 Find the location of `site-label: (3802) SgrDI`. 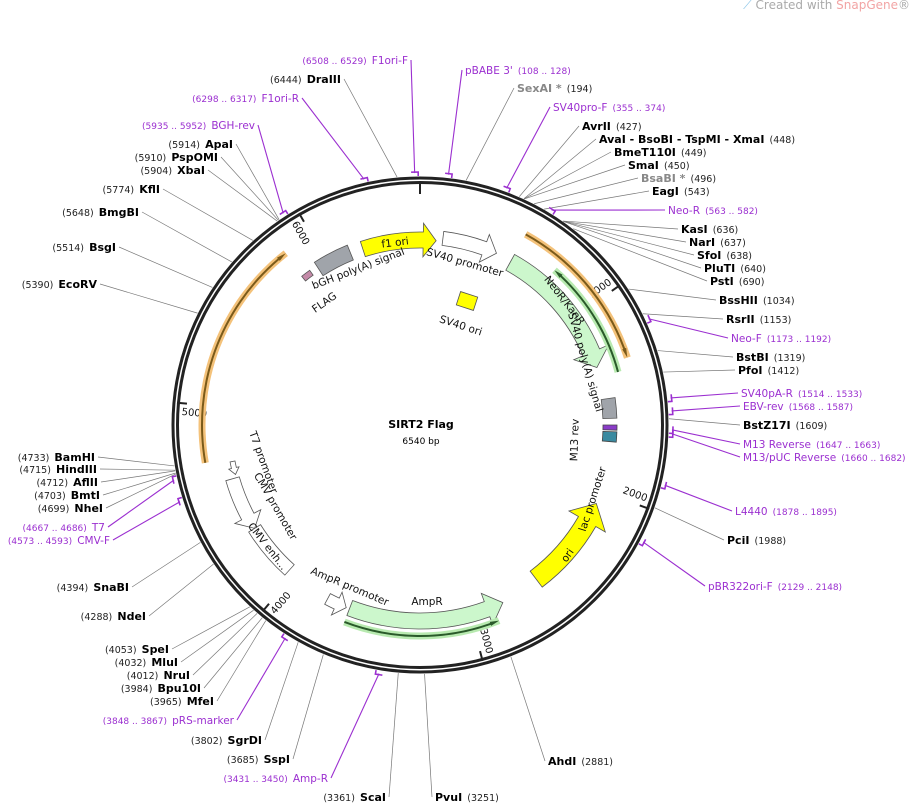

site-label: (3802) SgrDI is located at coordinates (226, 738).